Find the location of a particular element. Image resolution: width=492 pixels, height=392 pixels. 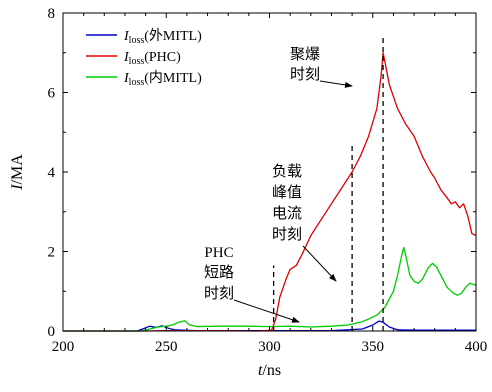

annotation-text-line: 电流 is located at coordinates (287, 213).